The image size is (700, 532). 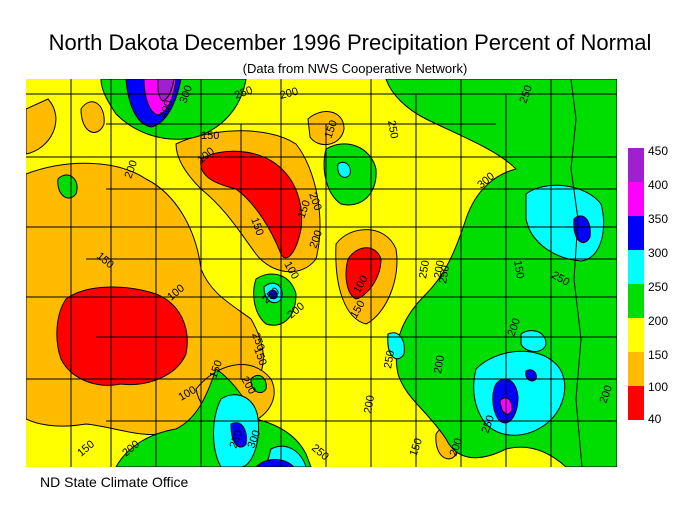 I want to click on zone-northwest-orange, so click(x=41, y=126).